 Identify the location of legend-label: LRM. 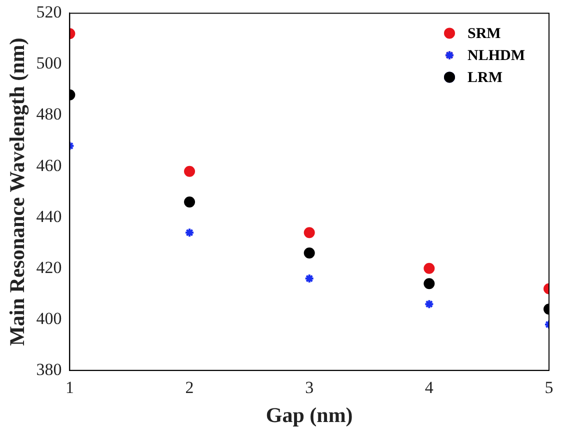
(485, 78).